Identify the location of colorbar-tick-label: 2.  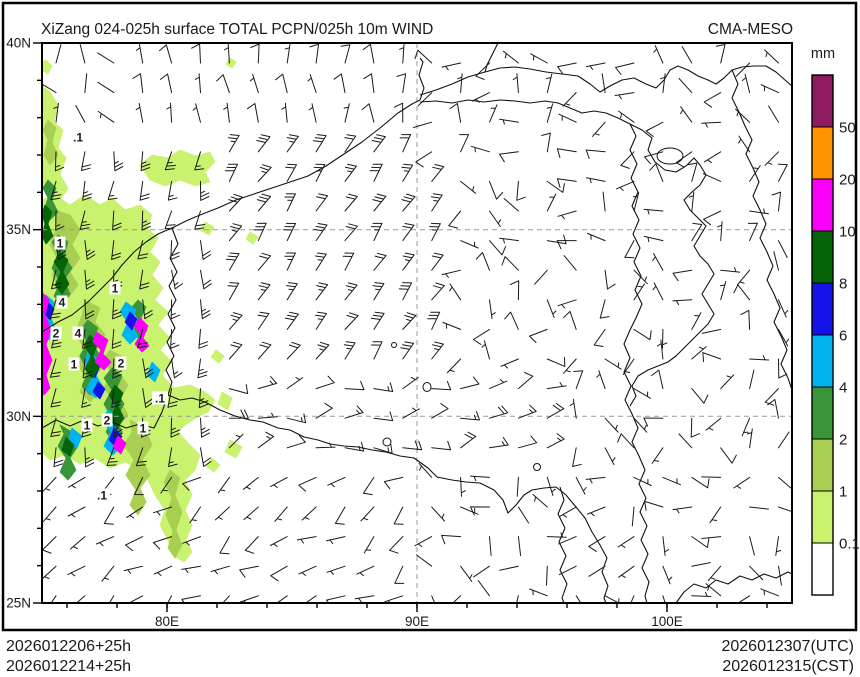
(843, 440).